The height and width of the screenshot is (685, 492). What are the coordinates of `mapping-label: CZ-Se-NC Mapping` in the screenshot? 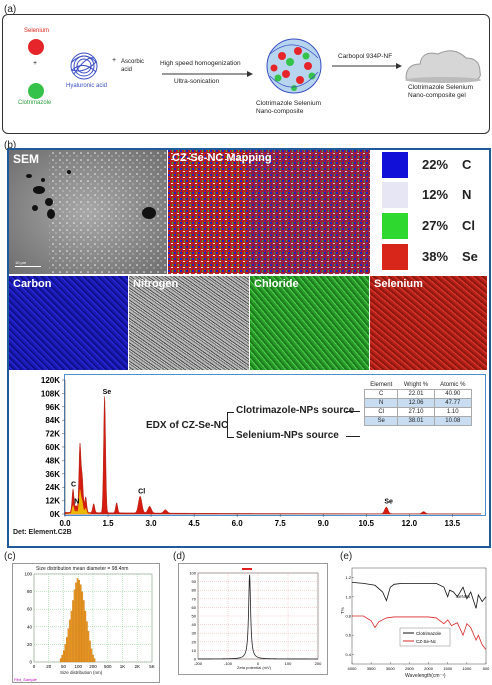 It's located at (222, 158).